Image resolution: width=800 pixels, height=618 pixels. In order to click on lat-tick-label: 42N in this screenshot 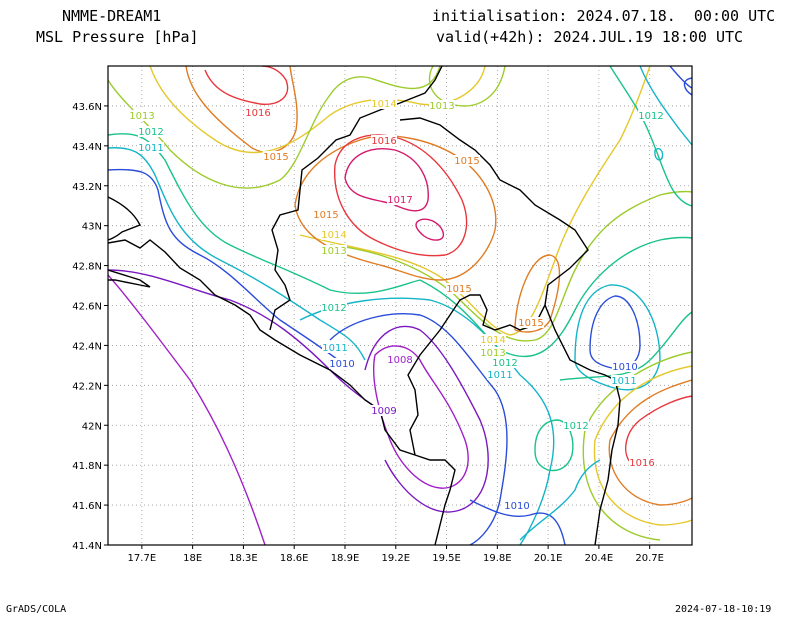, I will do `click(92, 426)`.